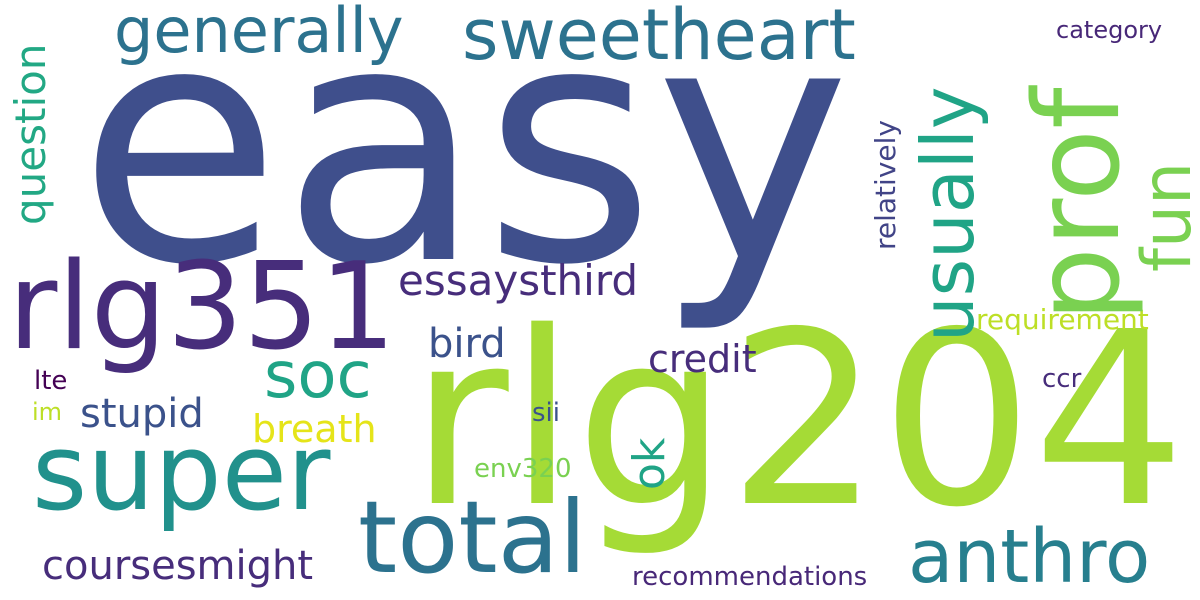  I want to click on word-generally: generally, so click(259, 33).